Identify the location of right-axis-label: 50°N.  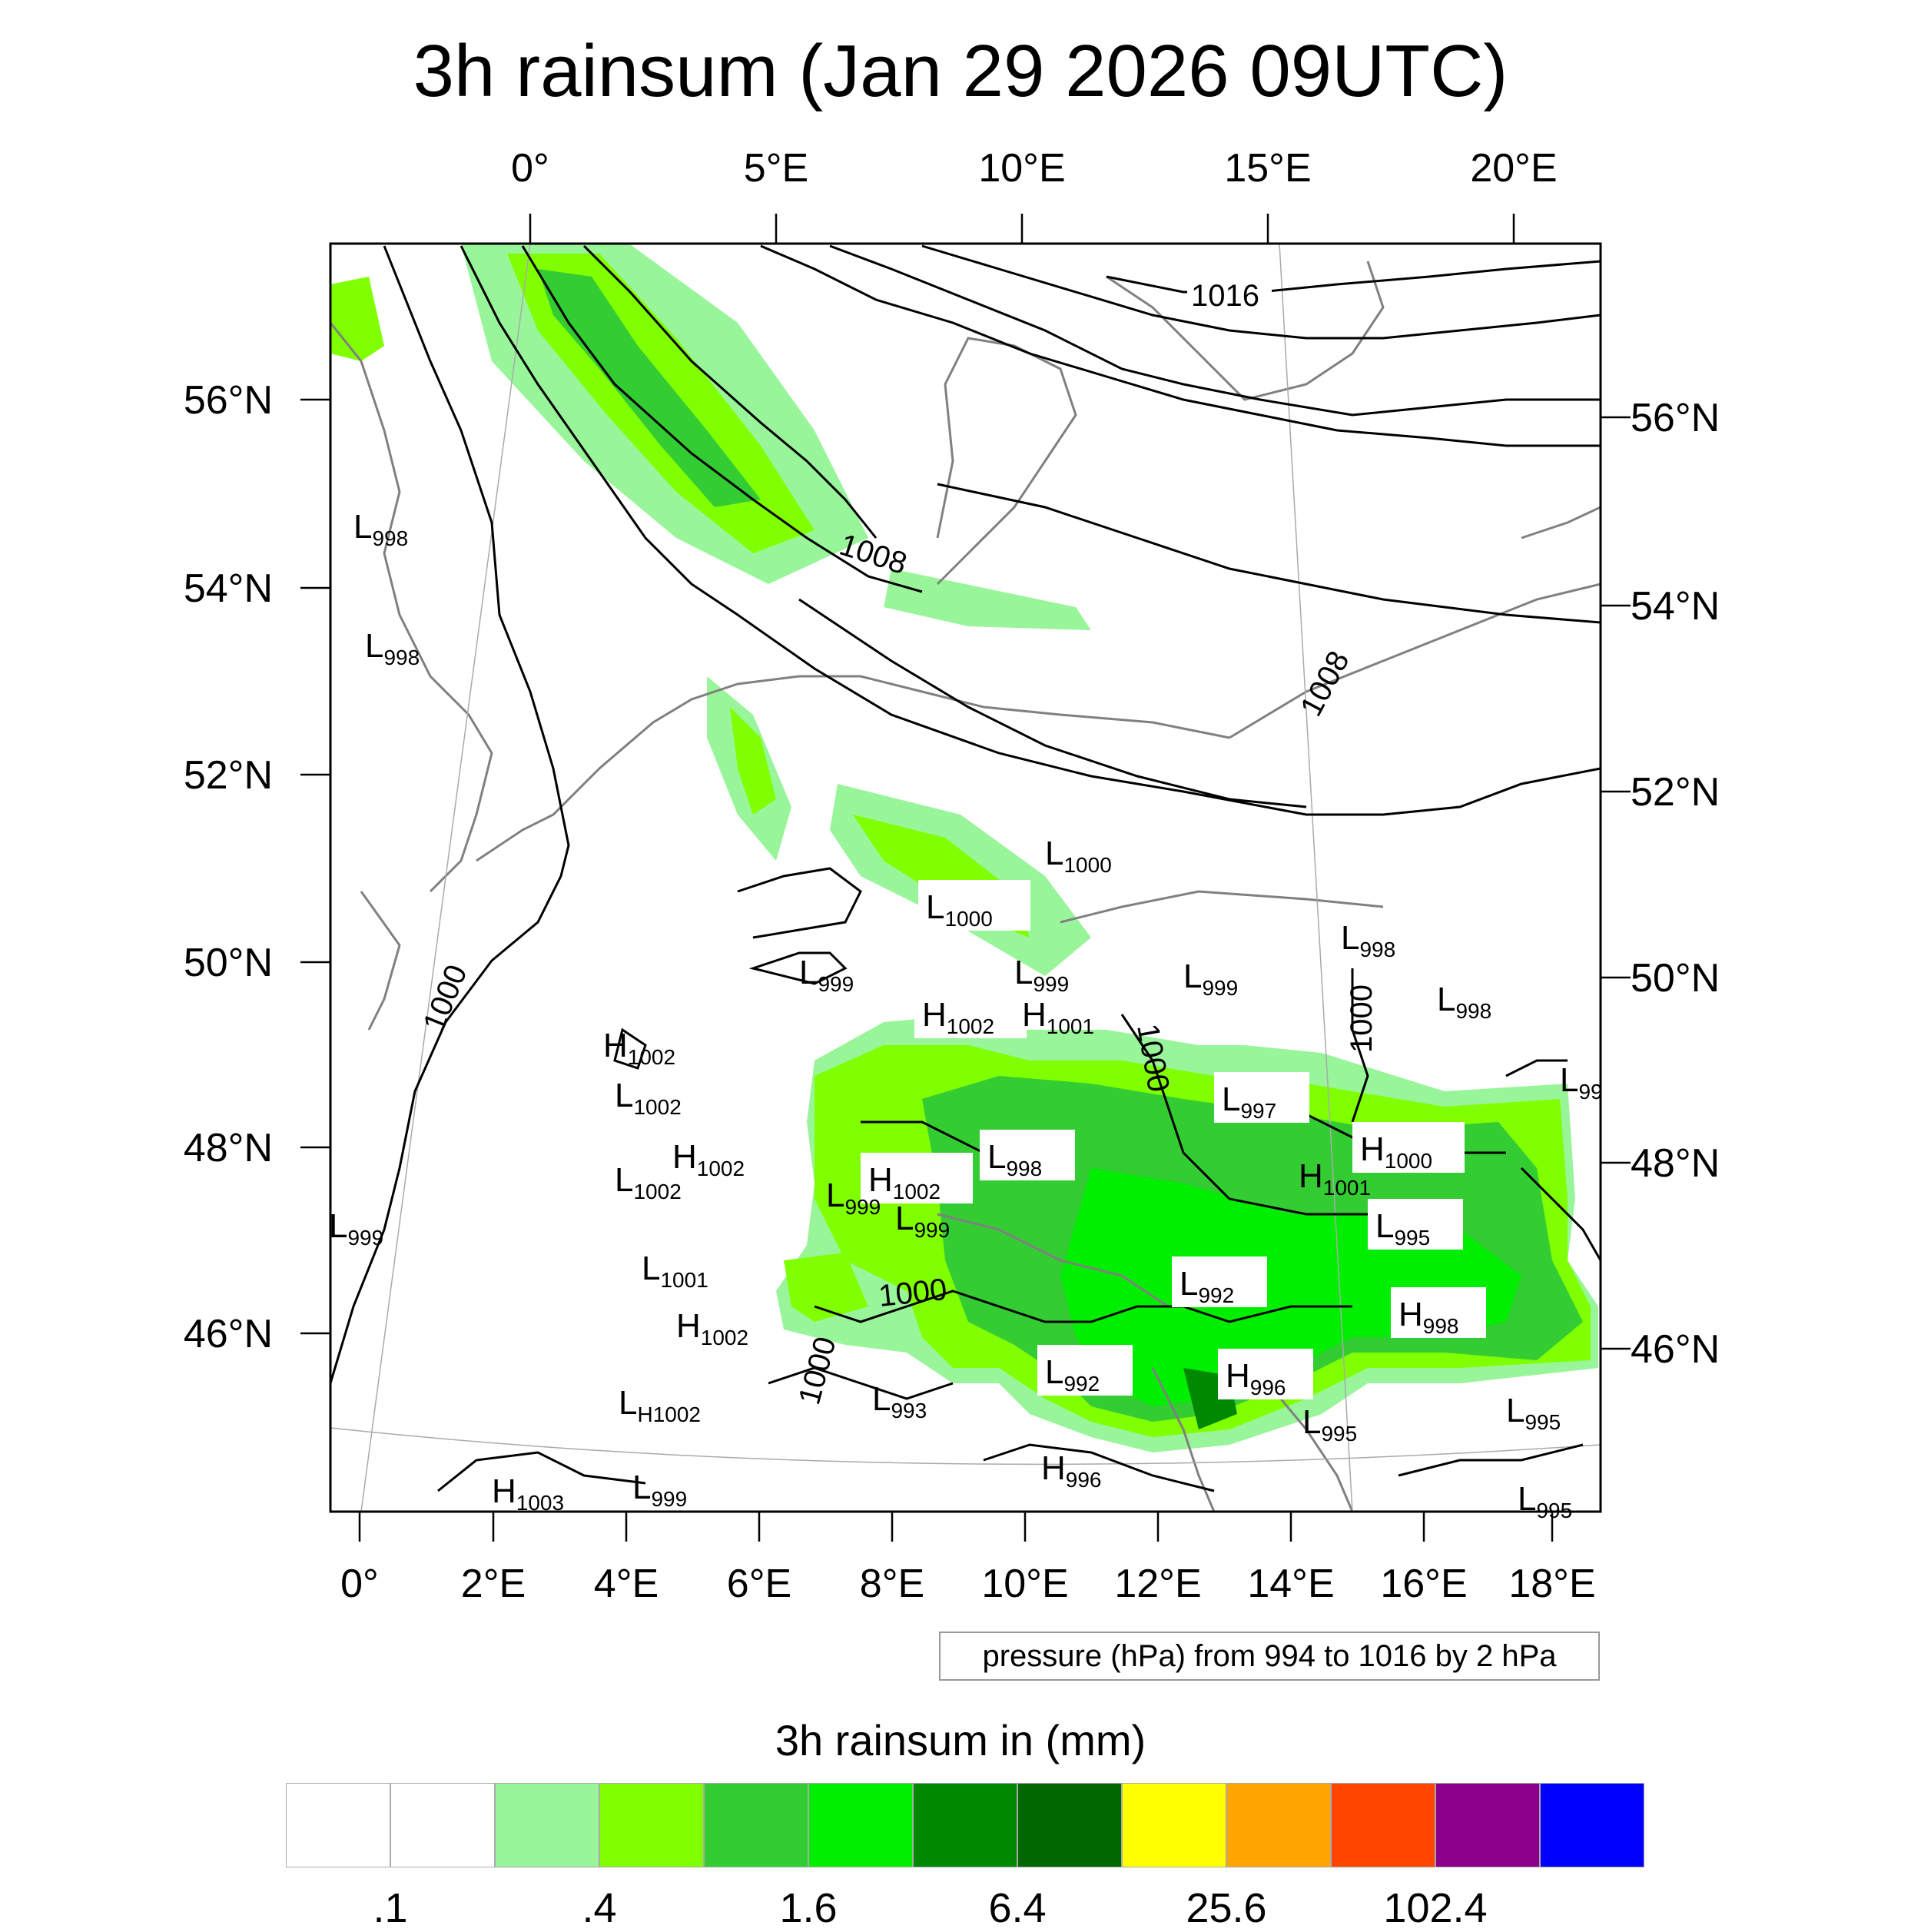
(1675, 978).